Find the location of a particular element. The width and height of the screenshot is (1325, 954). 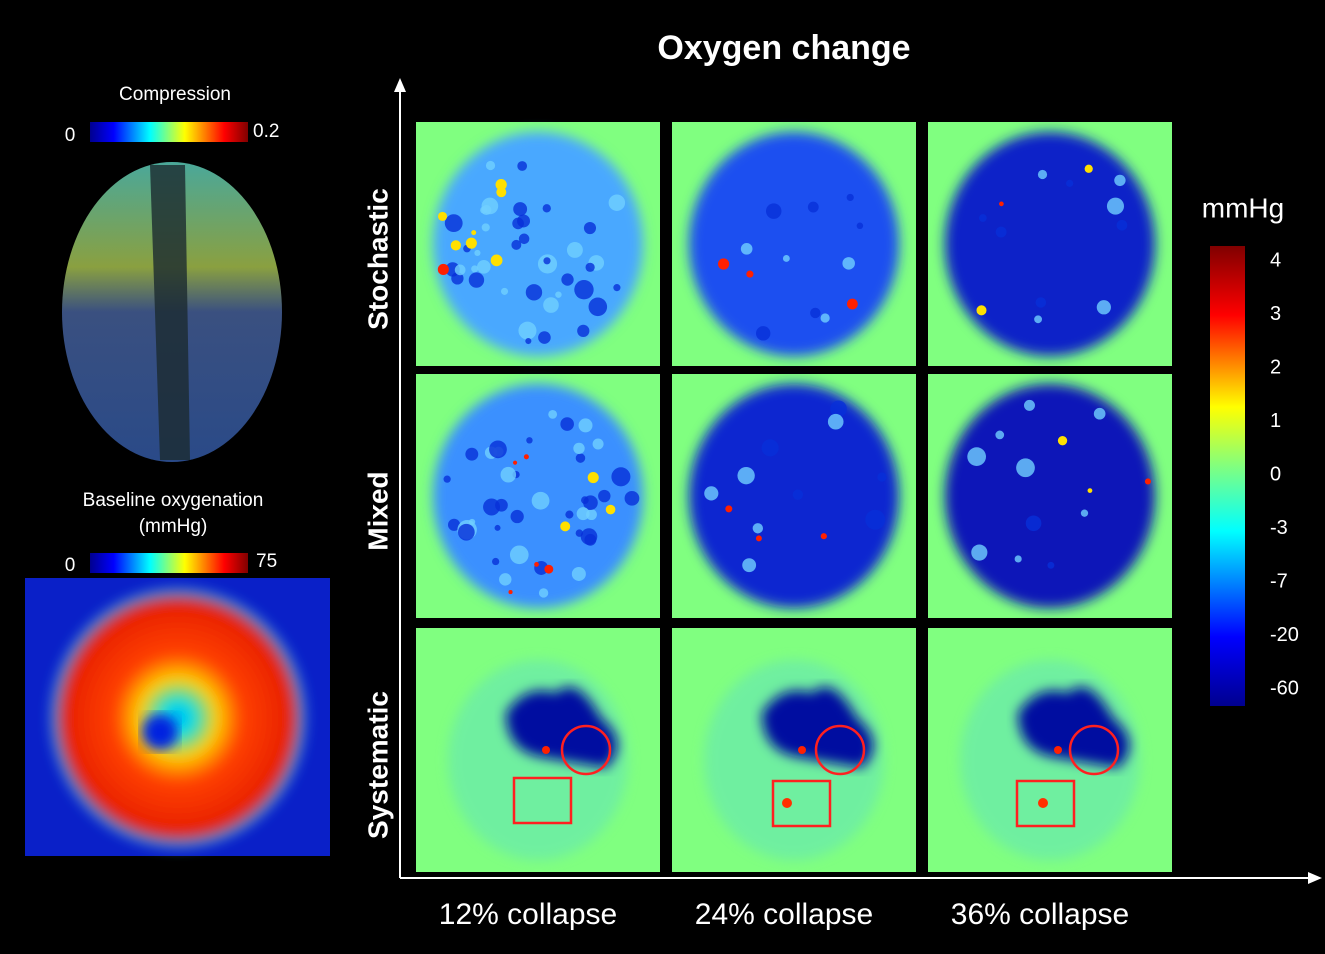

row-label: Mixed is located at coordinates (377, 510).